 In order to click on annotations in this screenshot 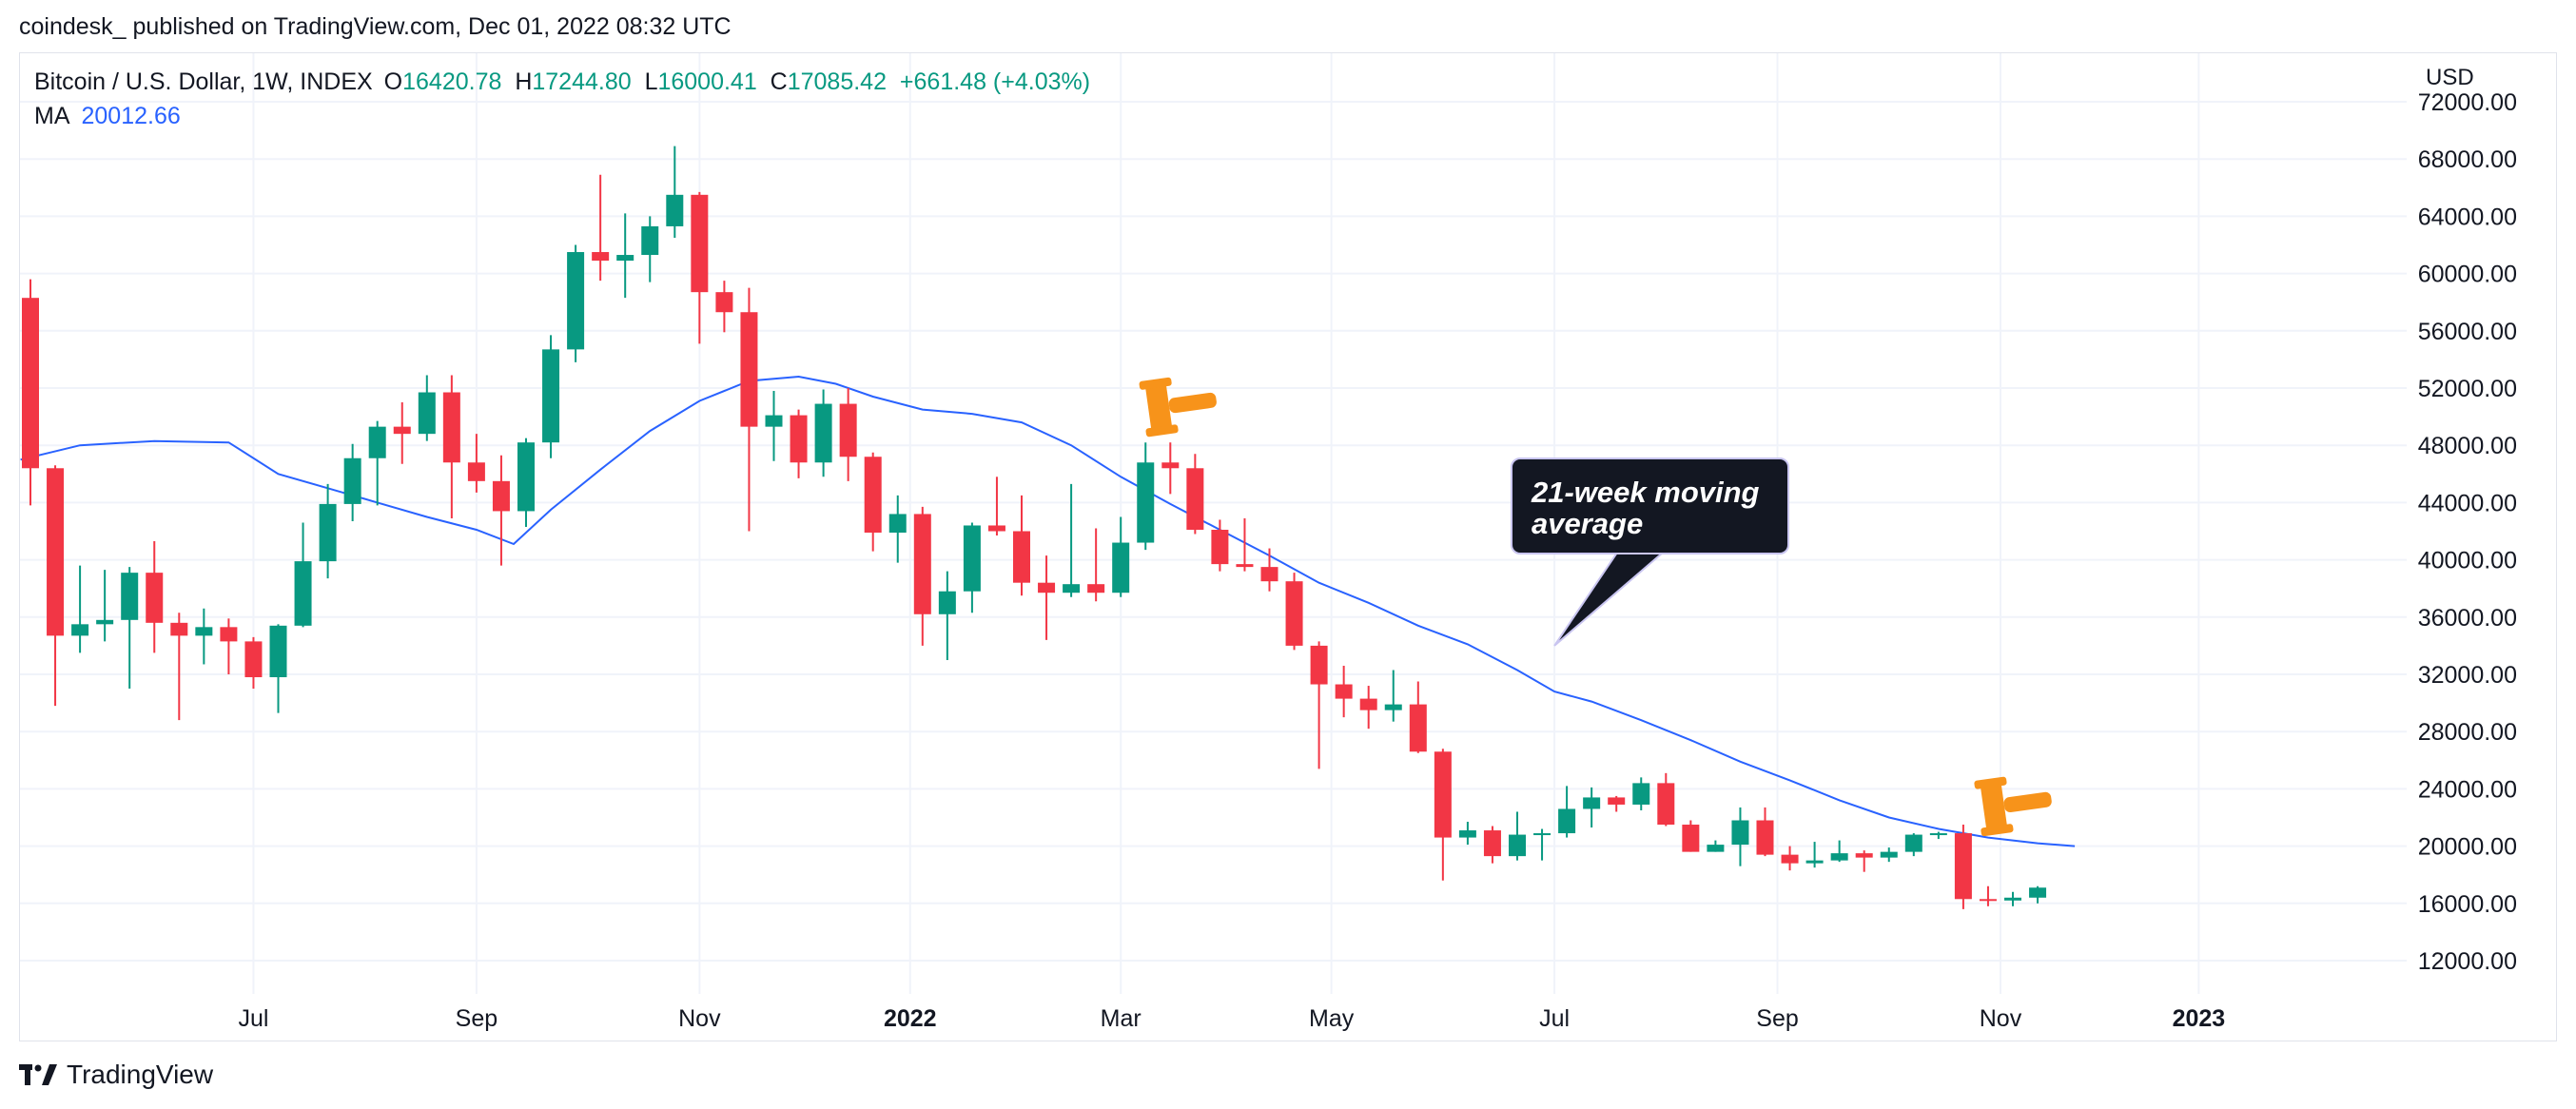, I will do `click(1596, 607)`.